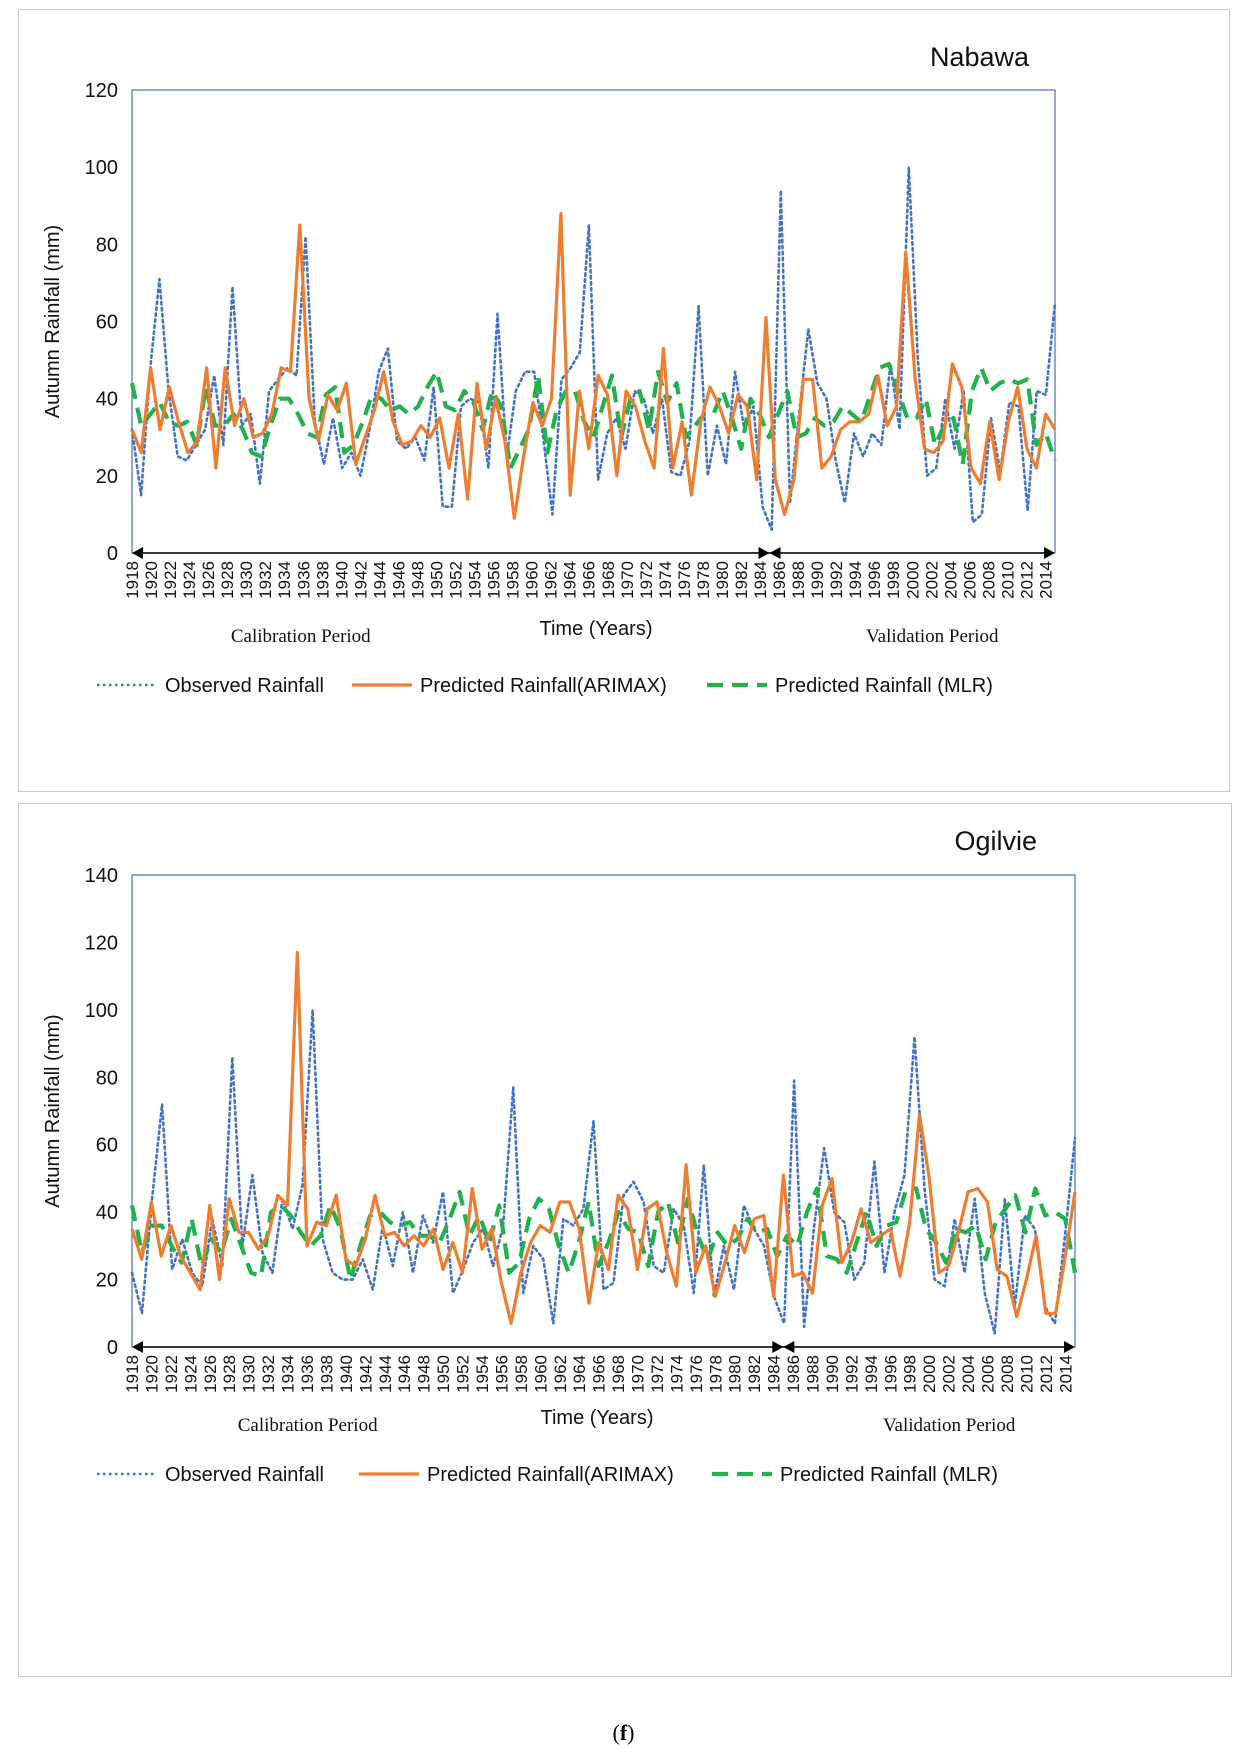  Describe the element at coordinates (589, 580) in the screenshot. I see `x-tick-label: 1966` at that location.